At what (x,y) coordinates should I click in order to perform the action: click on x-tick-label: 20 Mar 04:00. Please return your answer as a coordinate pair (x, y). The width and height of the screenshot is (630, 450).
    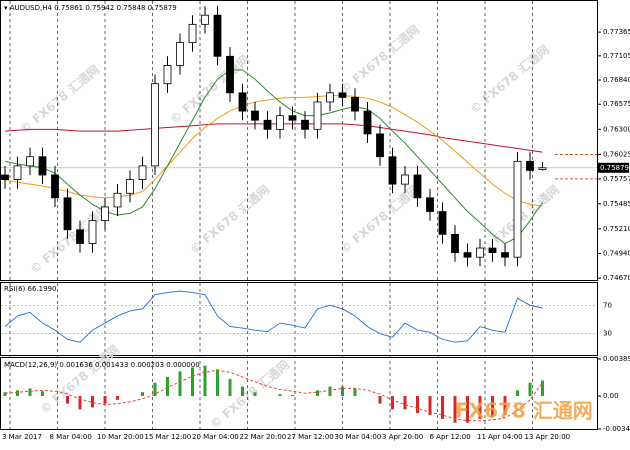
    Looking at the image, I should click on (215, 437).